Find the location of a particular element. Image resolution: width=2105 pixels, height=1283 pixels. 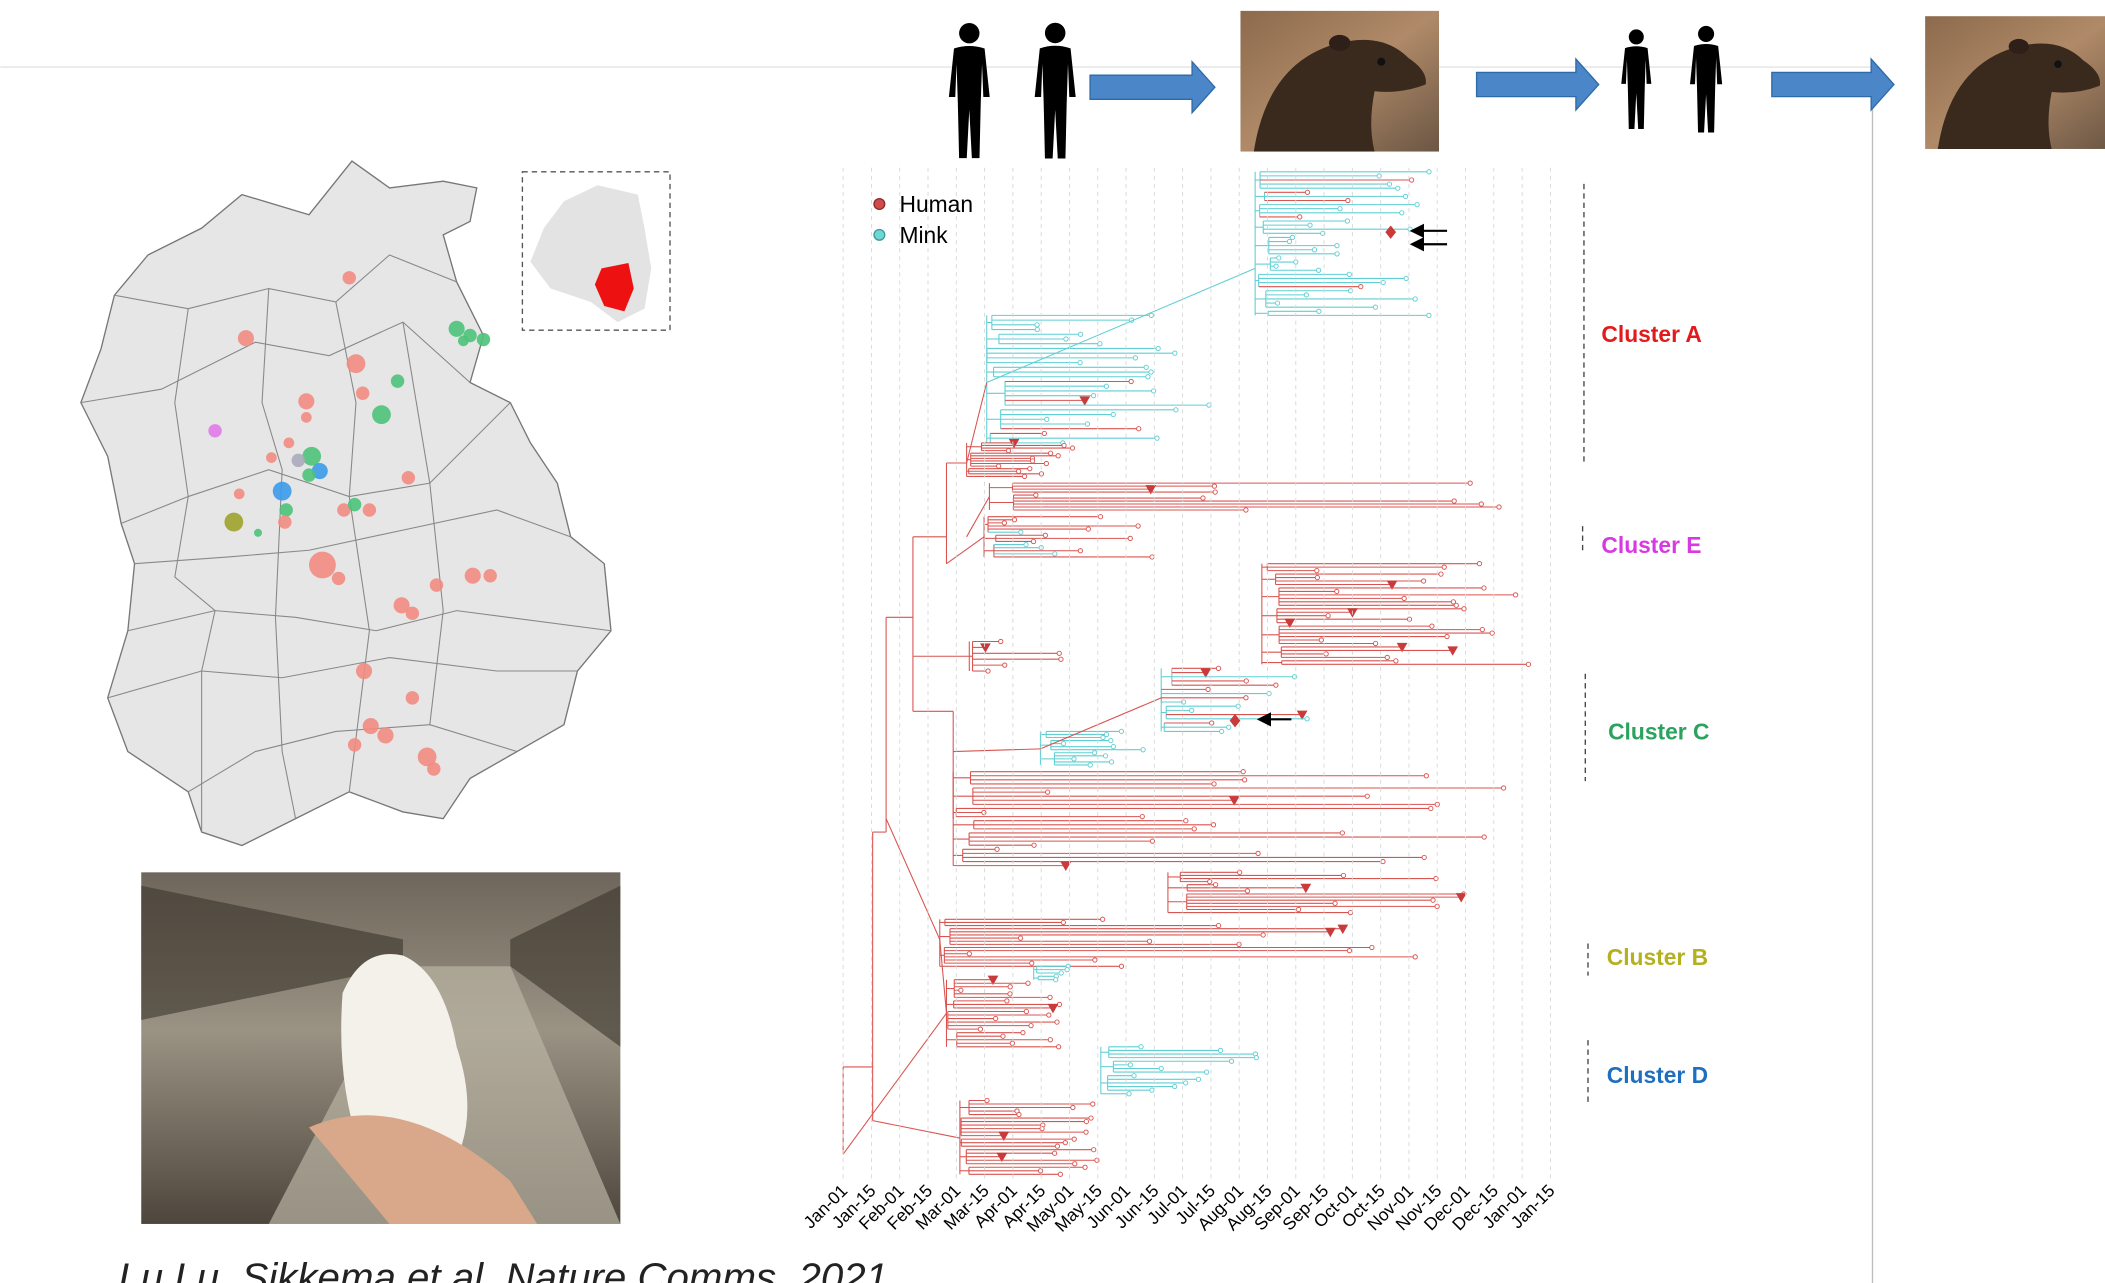

cluster-label: Cluster B is located at coordinates (1657, 957).